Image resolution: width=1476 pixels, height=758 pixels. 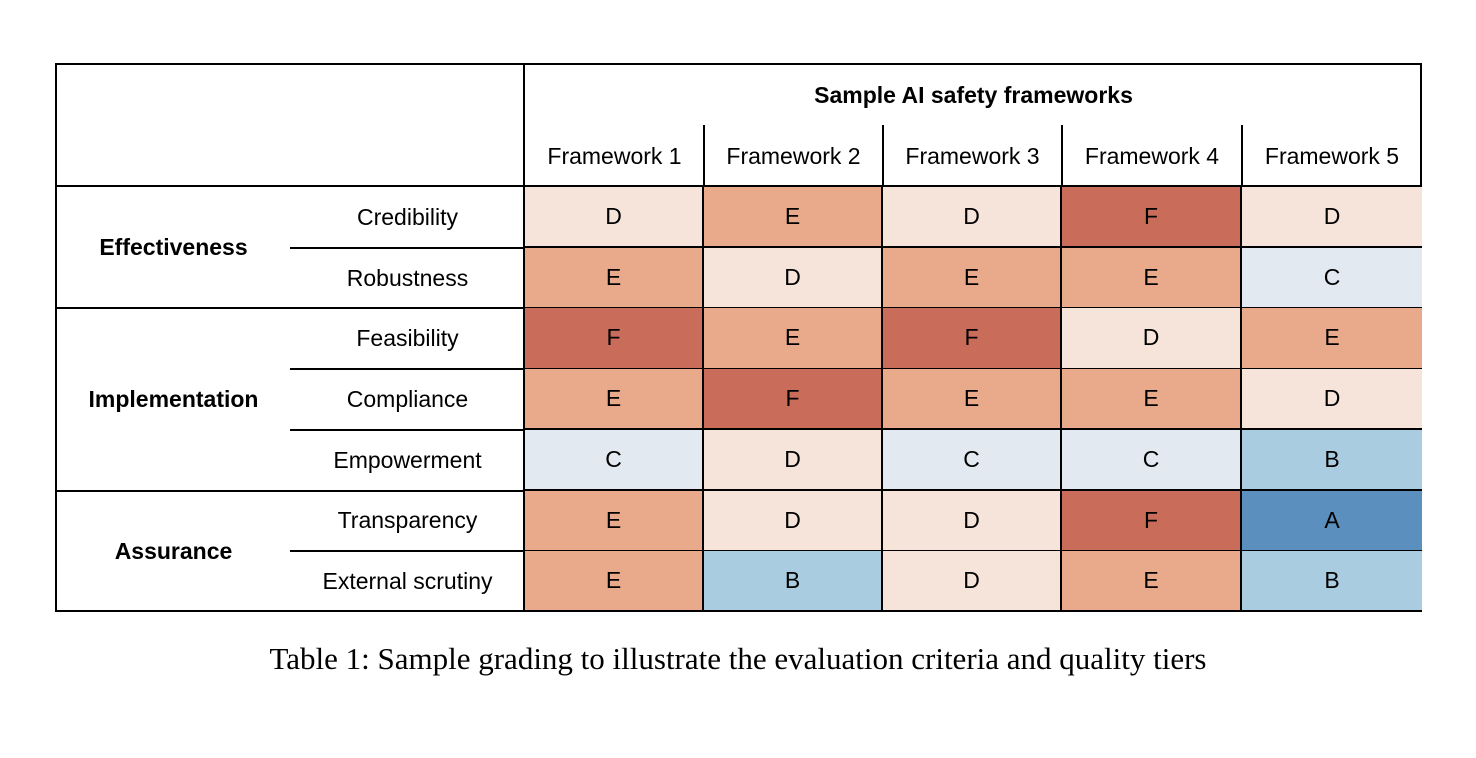 What do you see at coordinates (1152, 155) in the screenshot?
I see `framework-header: Framework 4` at bounding box center [1152, 155].